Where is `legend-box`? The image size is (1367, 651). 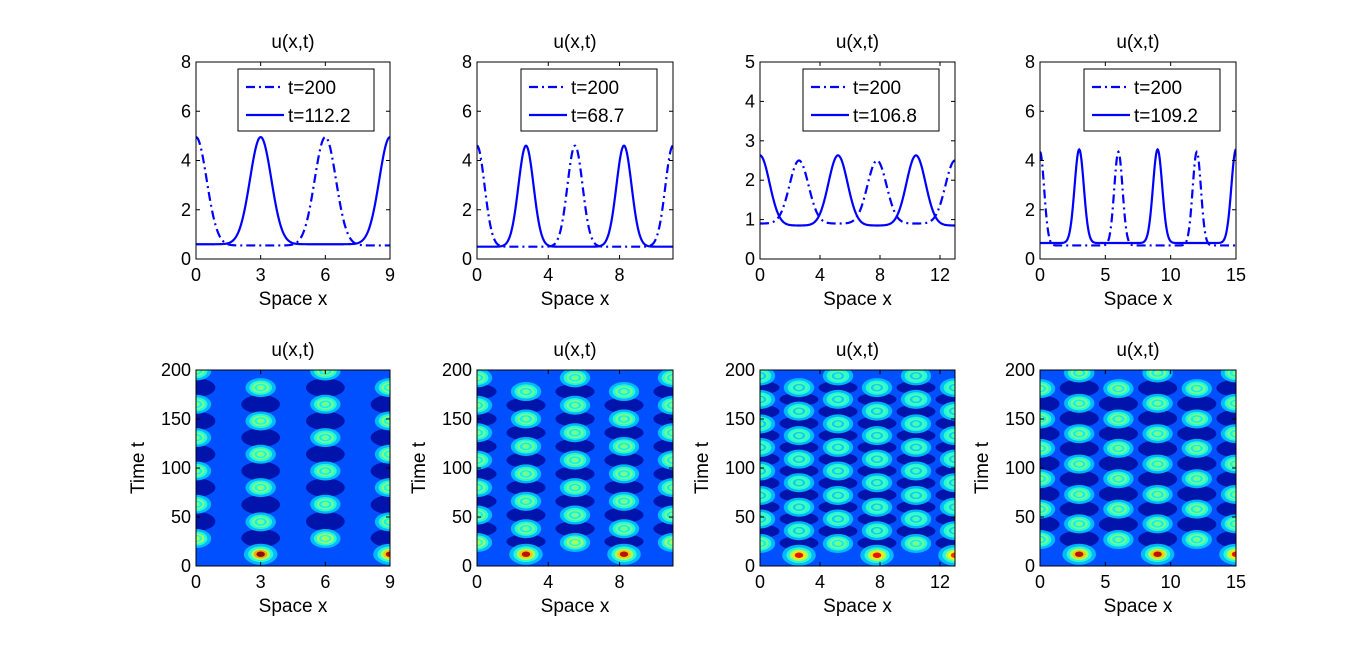 legend-box is located at coordinates (871, 100).